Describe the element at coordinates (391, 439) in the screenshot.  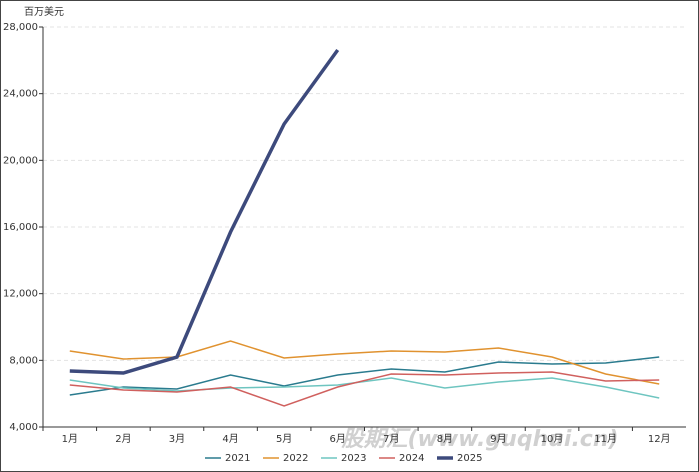
I see `x-tick-label: 7月` at that location.